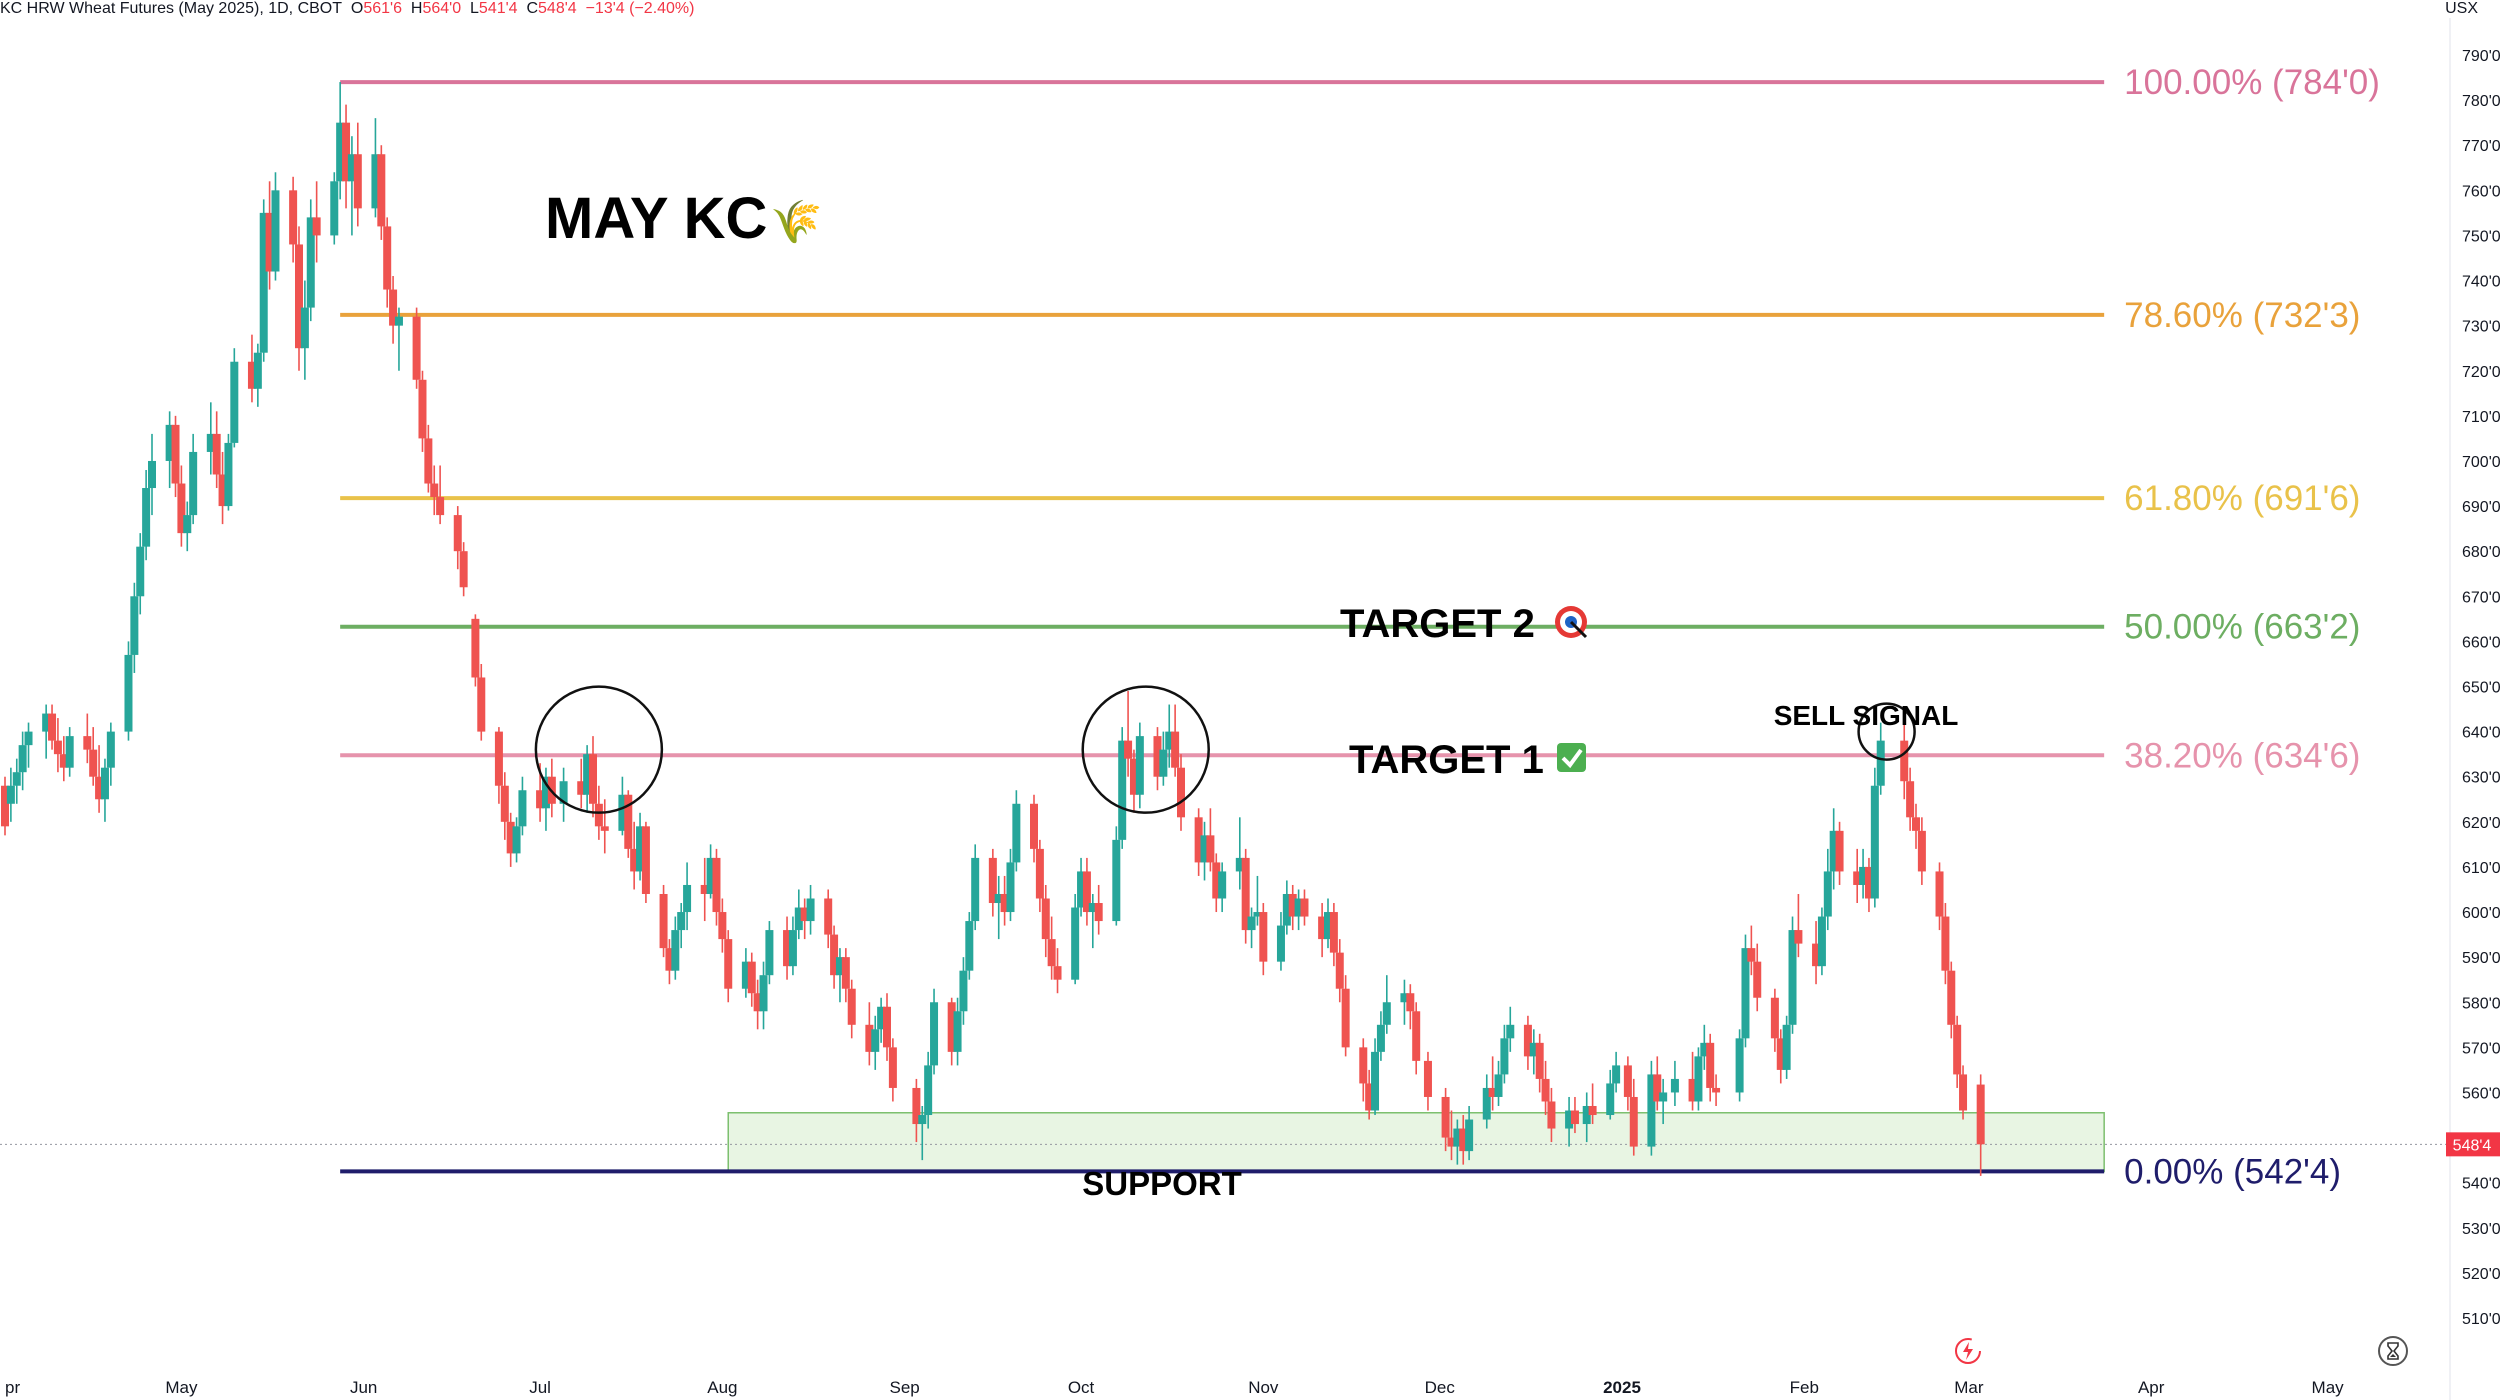 The height and width of the screenshot is (1400, 2500). Describe the element at coordinates (2393, 1351) in the screenshot. I see `hourglass-icon` at that location.